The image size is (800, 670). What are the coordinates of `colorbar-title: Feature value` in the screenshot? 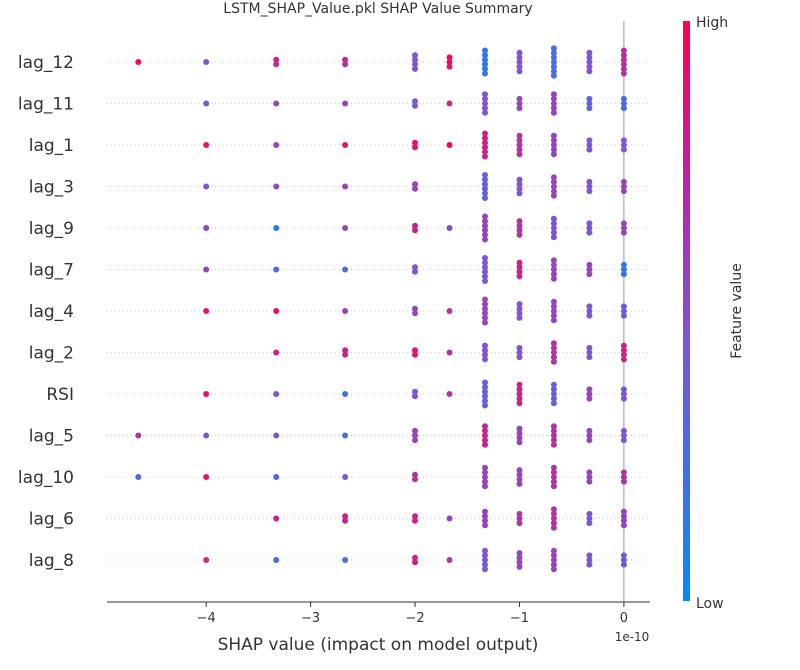 It's located at (737, 311).